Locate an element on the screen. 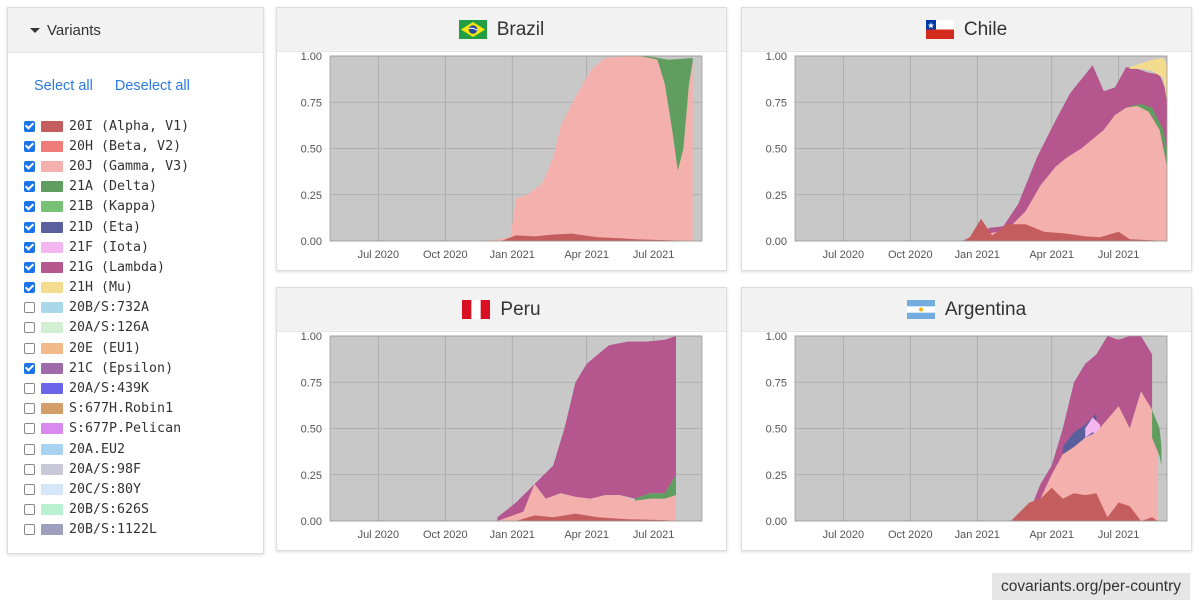 This screenshot has width=1200, height=606. caret-down-icon is located at coordinates (35, 30).